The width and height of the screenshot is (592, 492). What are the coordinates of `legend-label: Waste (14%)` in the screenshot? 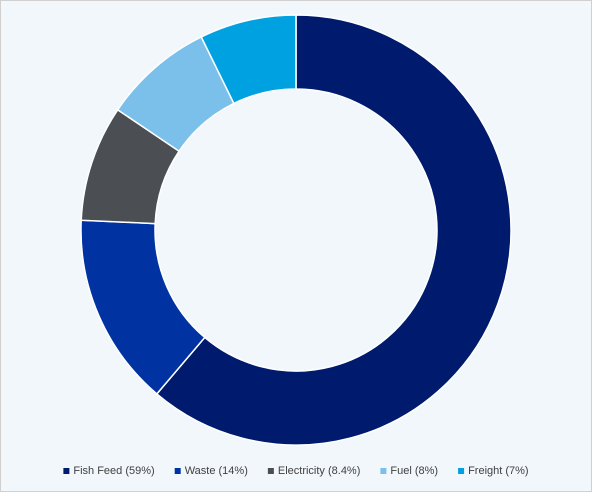 It's located at (216, 471).